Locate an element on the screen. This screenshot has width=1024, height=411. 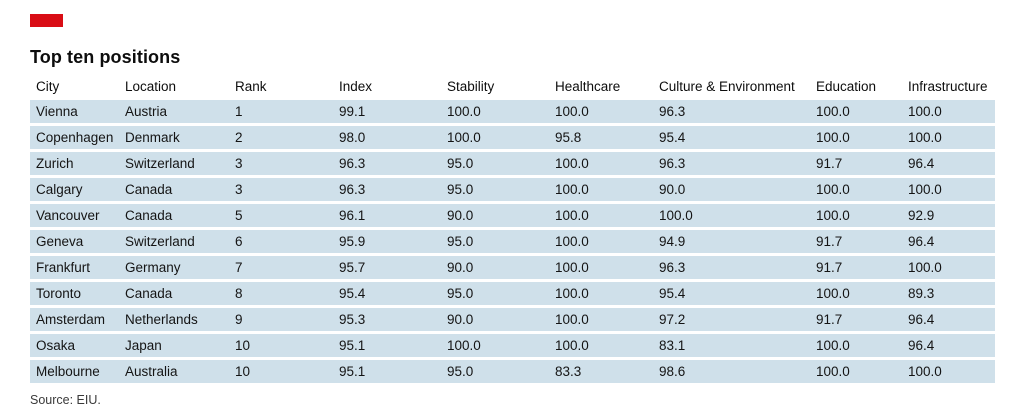
table-cell: 2 is located at coordinates (239, 137).